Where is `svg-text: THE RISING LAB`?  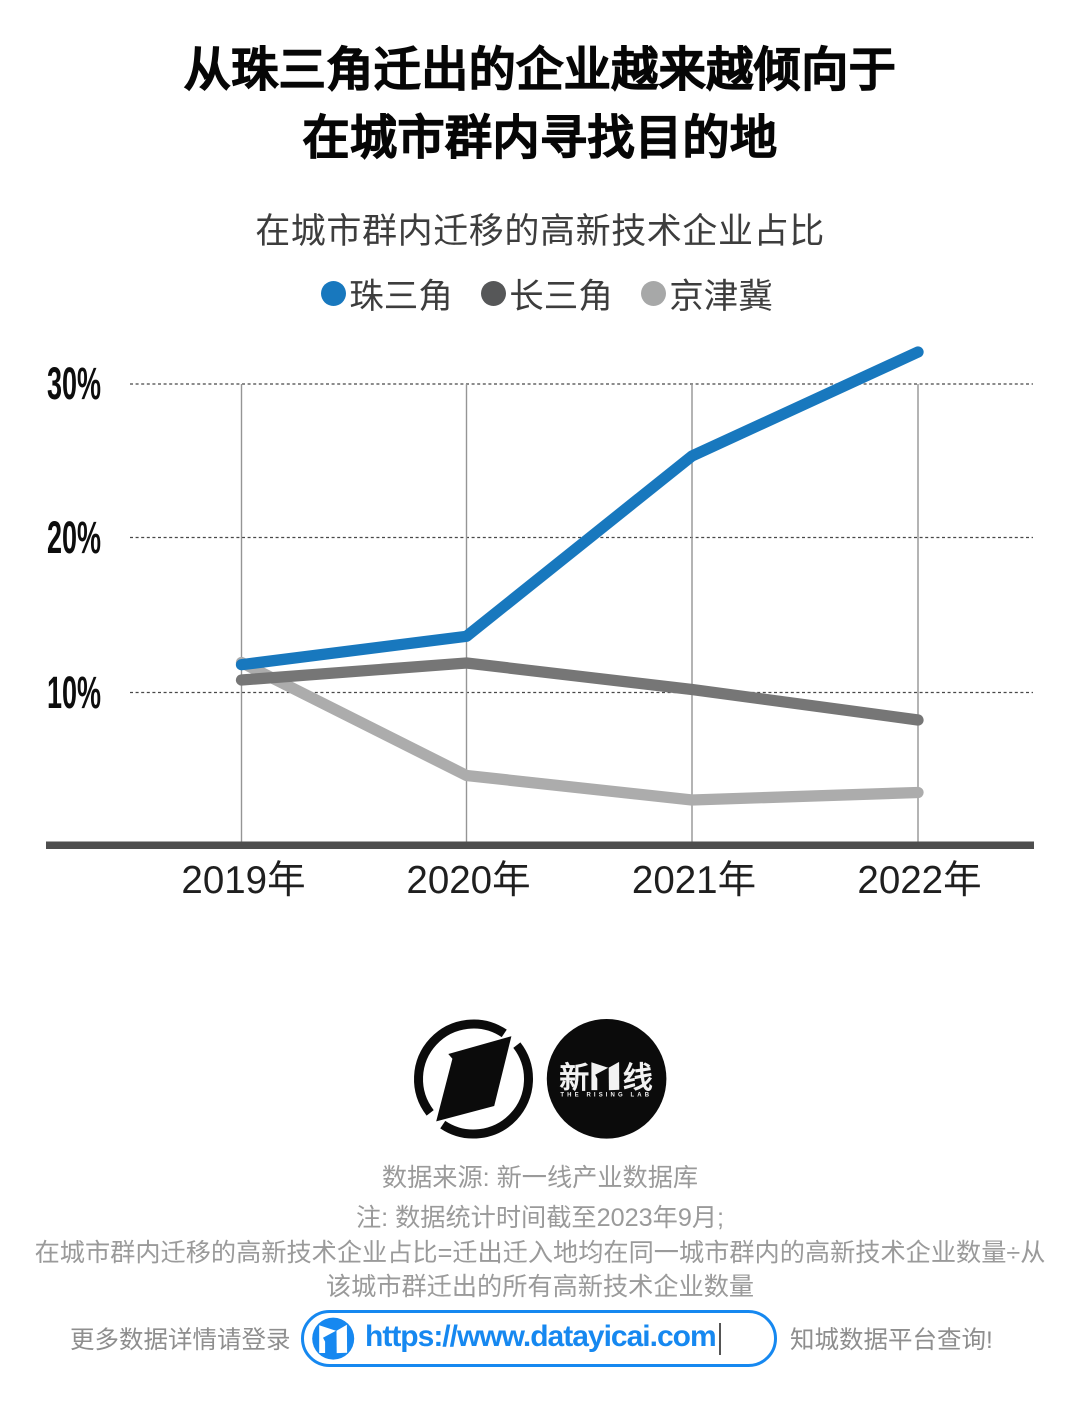
svg-text: THE RISING LAB is located at coordinates (606, 1095).